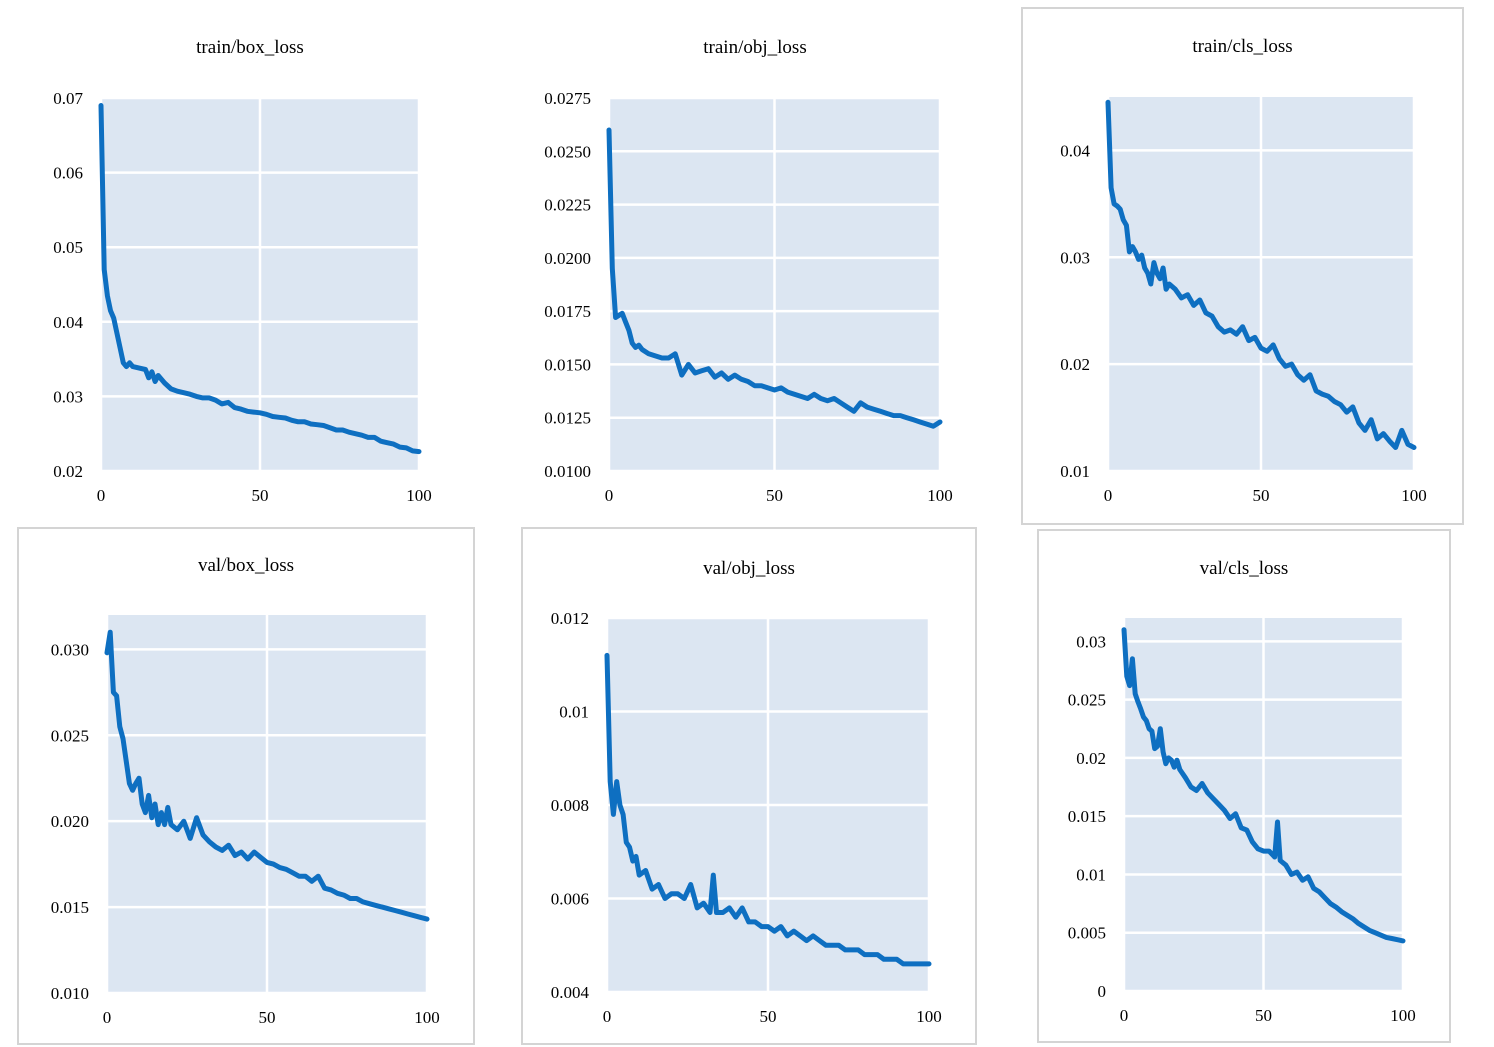  I want to click on y-tick-label: 0.0250, so click(567, 151).